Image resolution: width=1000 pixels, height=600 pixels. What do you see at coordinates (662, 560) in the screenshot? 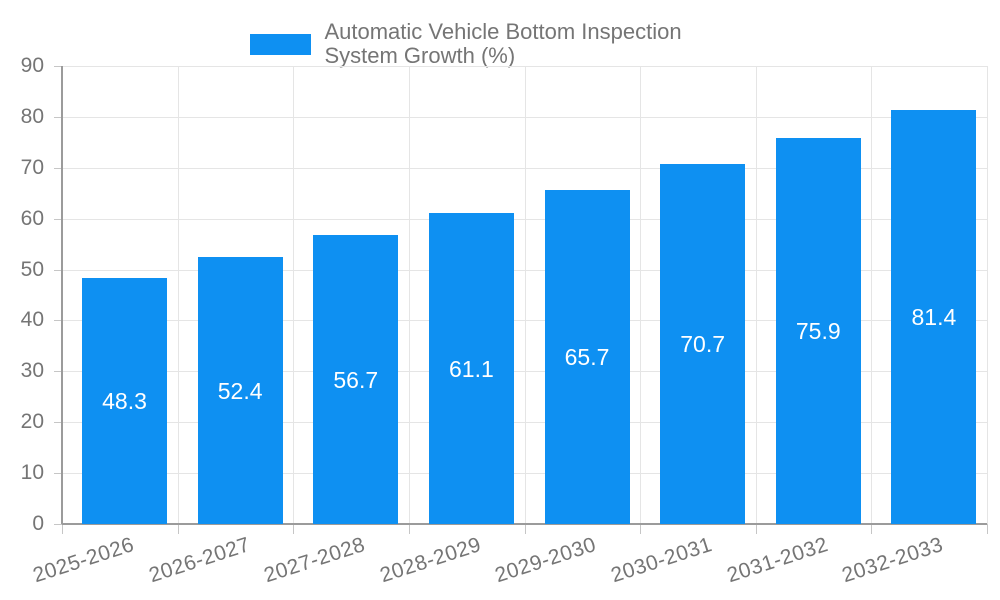
I see `x-axis-tick-label: 2030-2031` at bounding box center [662, 560].